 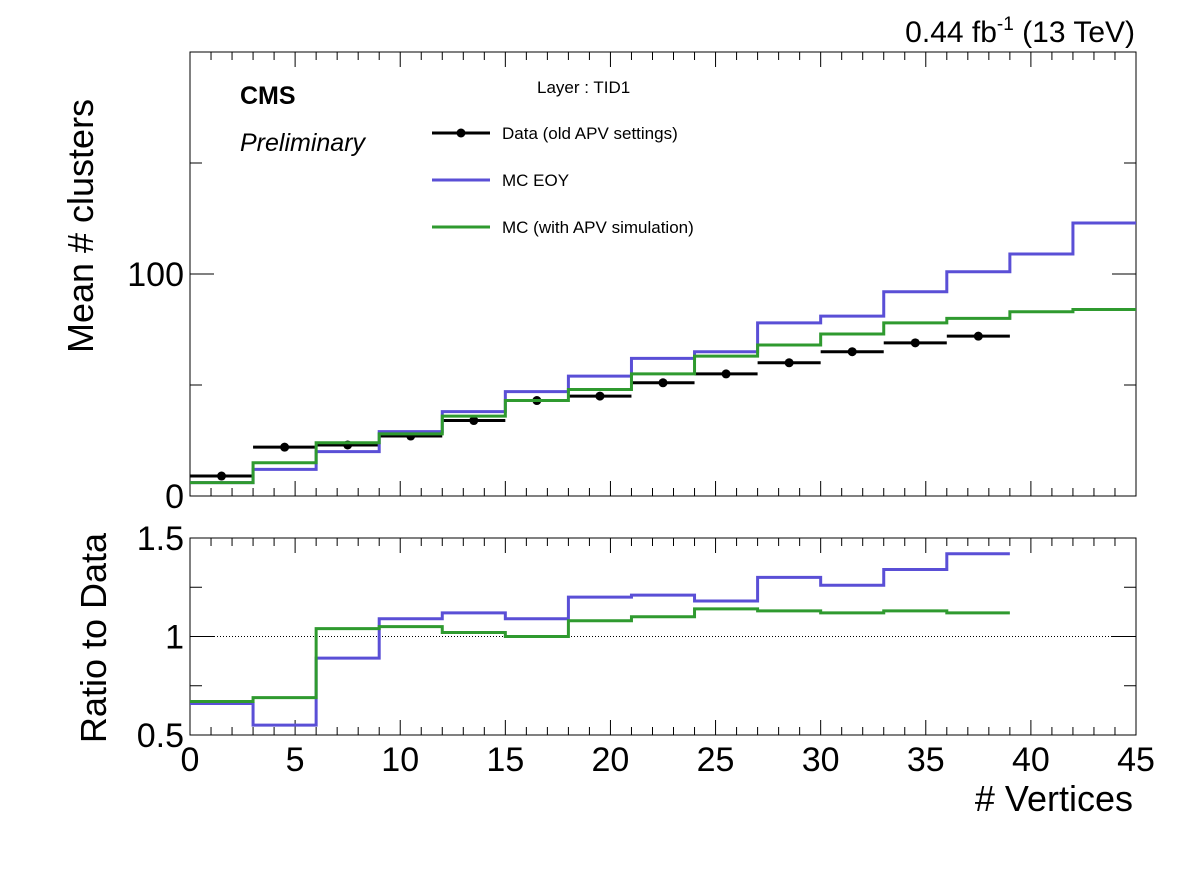 What do you see at coordinates (461, 133) in the screenshot?
I see `legend-marker-data` at bounding box center [461, 133].